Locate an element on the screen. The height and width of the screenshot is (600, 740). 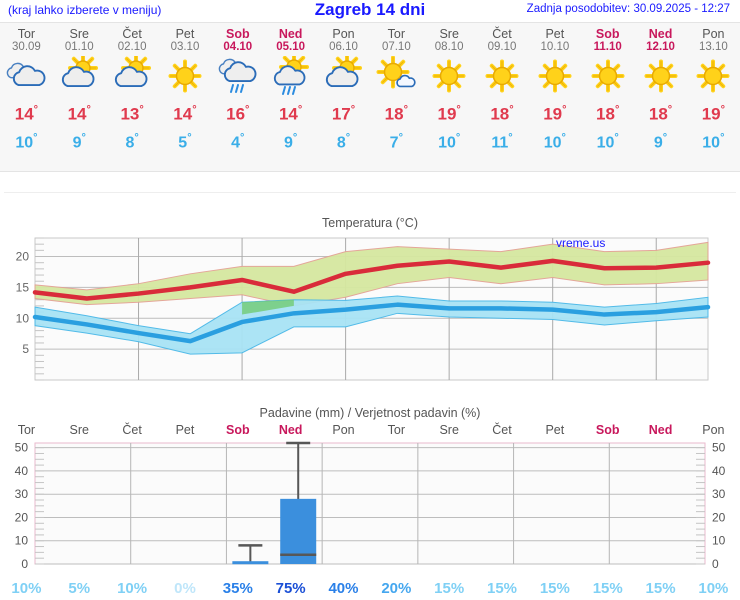
max-temp-12: 18° is located at coordinates (608, 114).